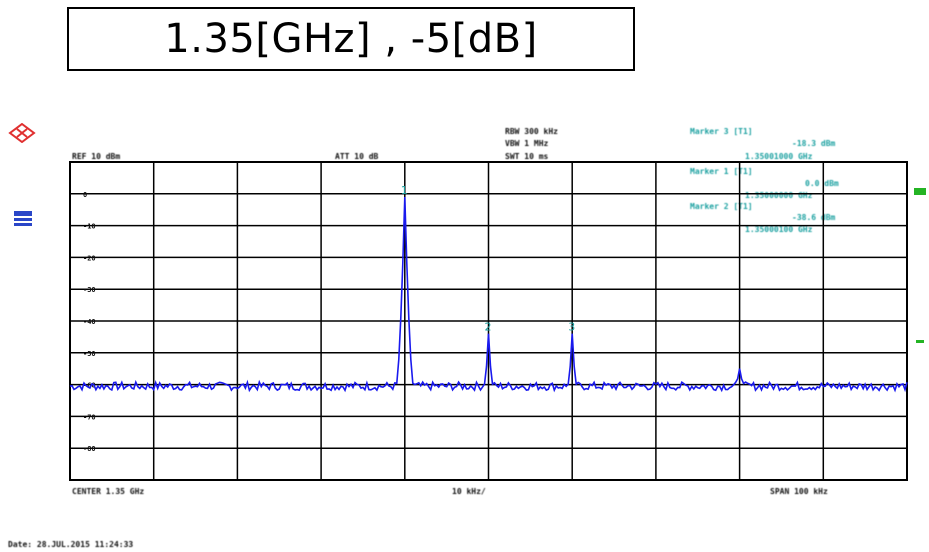  I want to click on vbw-readout: VBW 1 MHz, so click(527, 143).